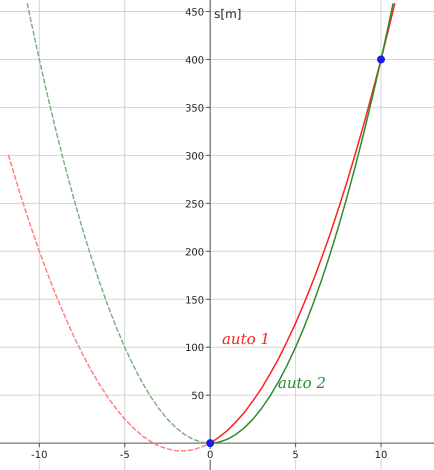 Image resolution: width=434 pixels, height=470 pixels. What do you see at coordinates (295, 456) in the screenshot?
I see `x-tick-label: 5` at bounding box center [295, 456].